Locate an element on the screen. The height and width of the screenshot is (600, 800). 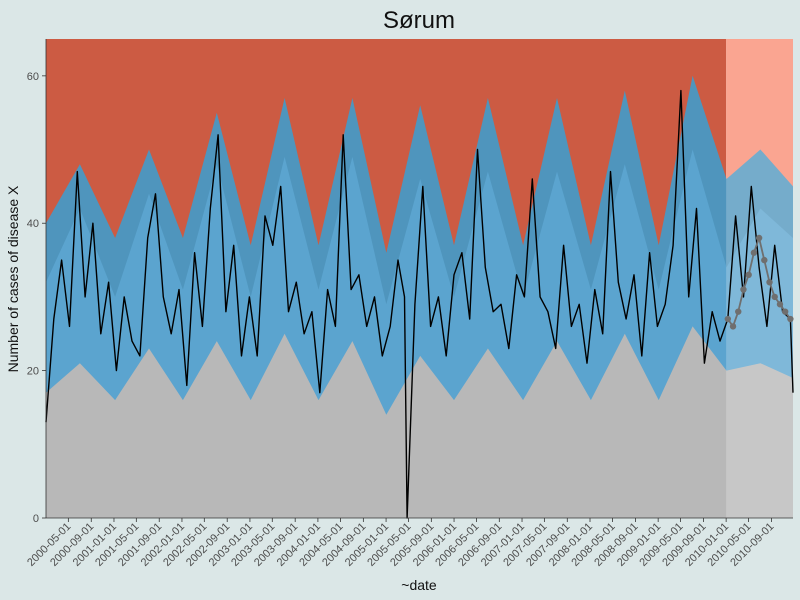
y-axis-title: Number of cases of disease X is located at coordinates (13, 278).